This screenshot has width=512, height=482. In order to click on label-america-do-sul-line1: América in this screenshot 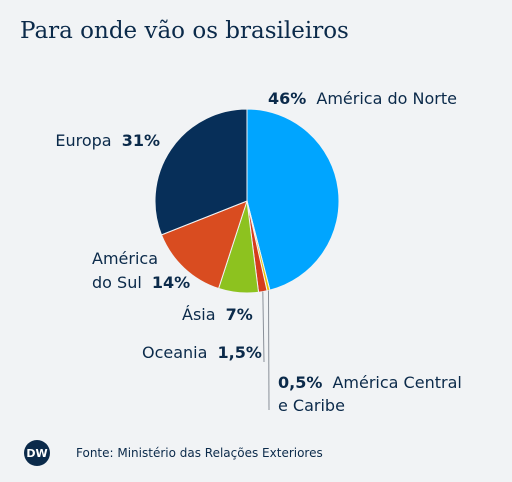, I will do `click(125, 258)`.